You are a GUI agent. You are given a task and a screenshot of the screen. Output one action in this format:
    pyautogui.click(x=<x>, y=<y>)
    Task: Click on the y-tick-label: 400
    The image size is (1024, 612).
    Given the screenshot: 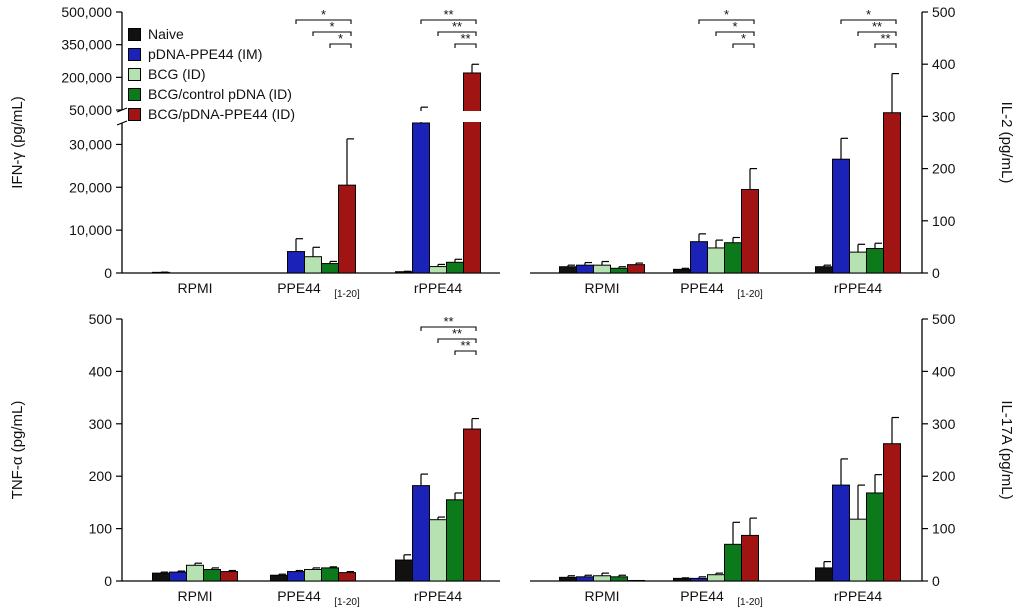 What is the action you would take?
    pyautogui.click(x=101, y=371)
    